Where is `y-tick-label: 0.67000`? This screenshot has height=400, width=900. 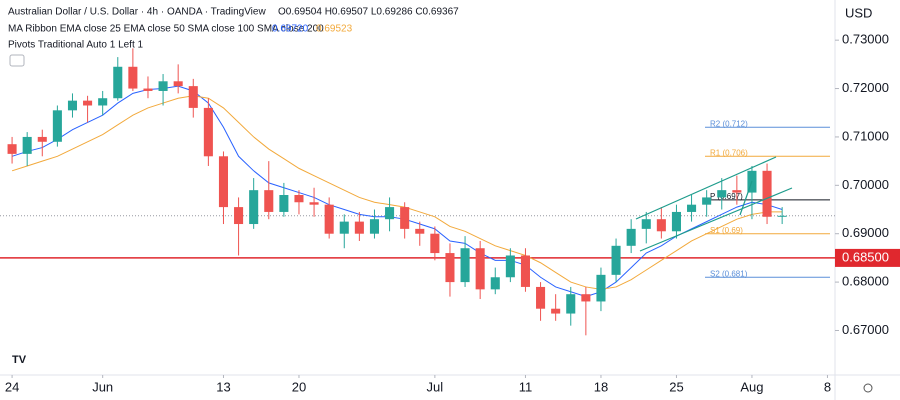 y-tick-label: 0.67000 is located at coordinates (865, 329).